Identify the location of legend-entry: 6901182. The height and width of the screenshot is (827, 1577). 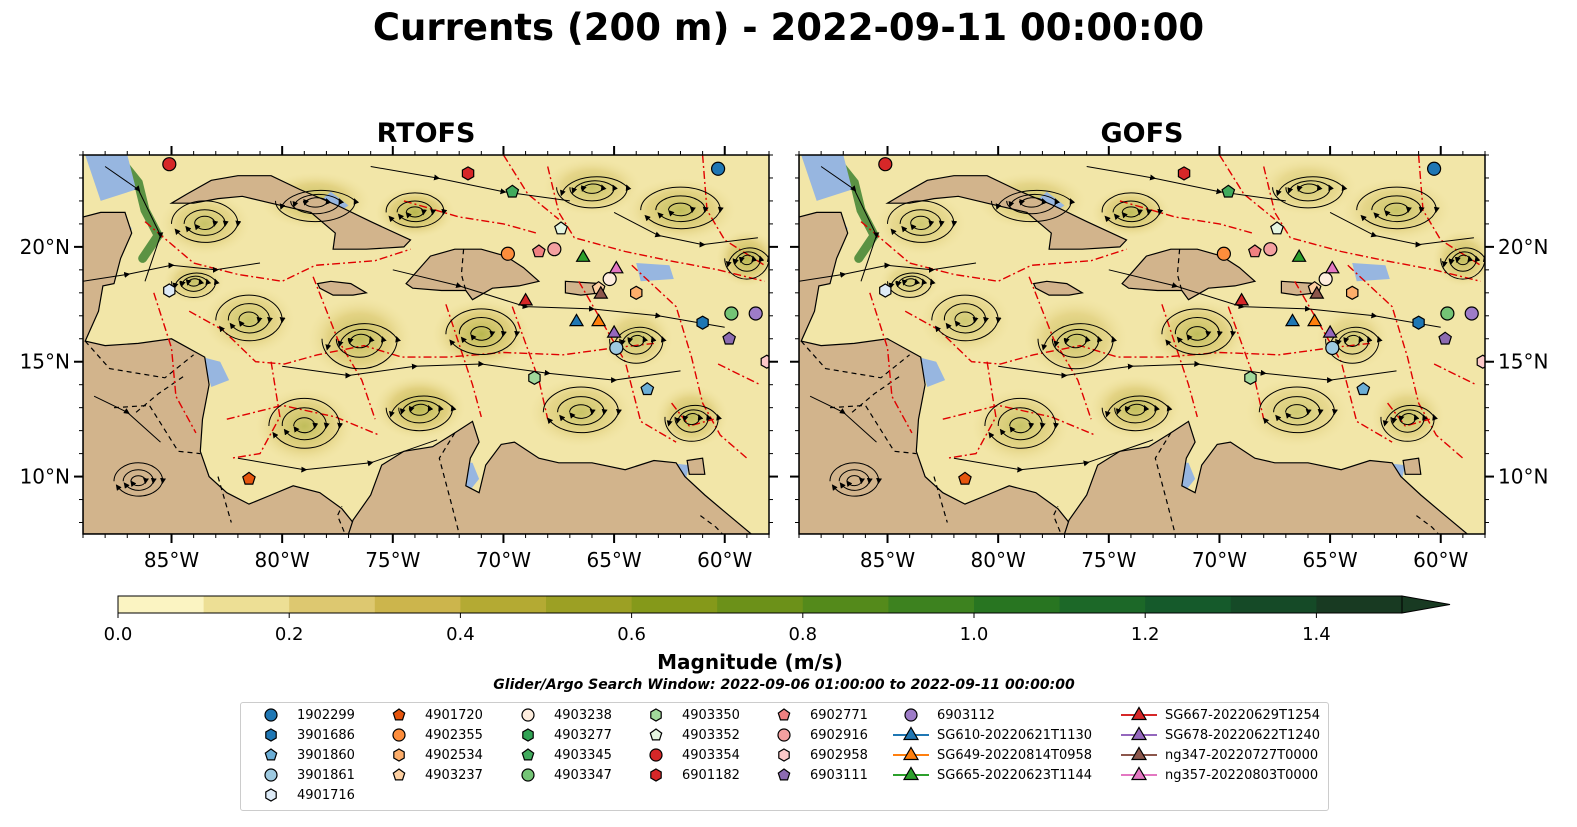
(688, 775).